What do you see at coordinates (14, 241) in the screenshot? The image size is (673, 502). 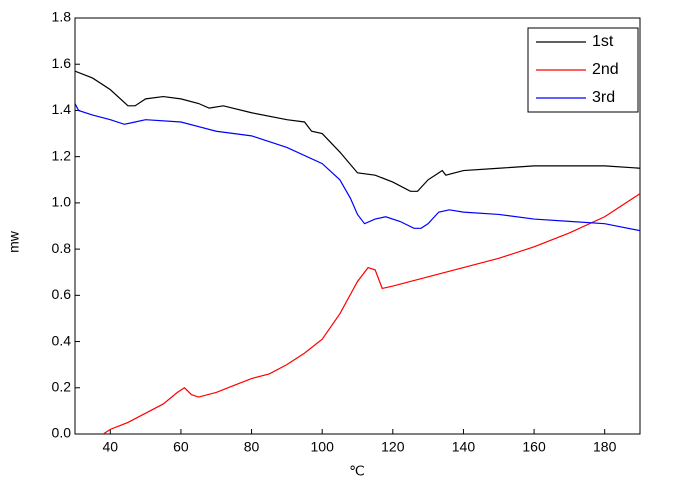 I see `y-axis-label: mw` at bounding box center [14, 241].